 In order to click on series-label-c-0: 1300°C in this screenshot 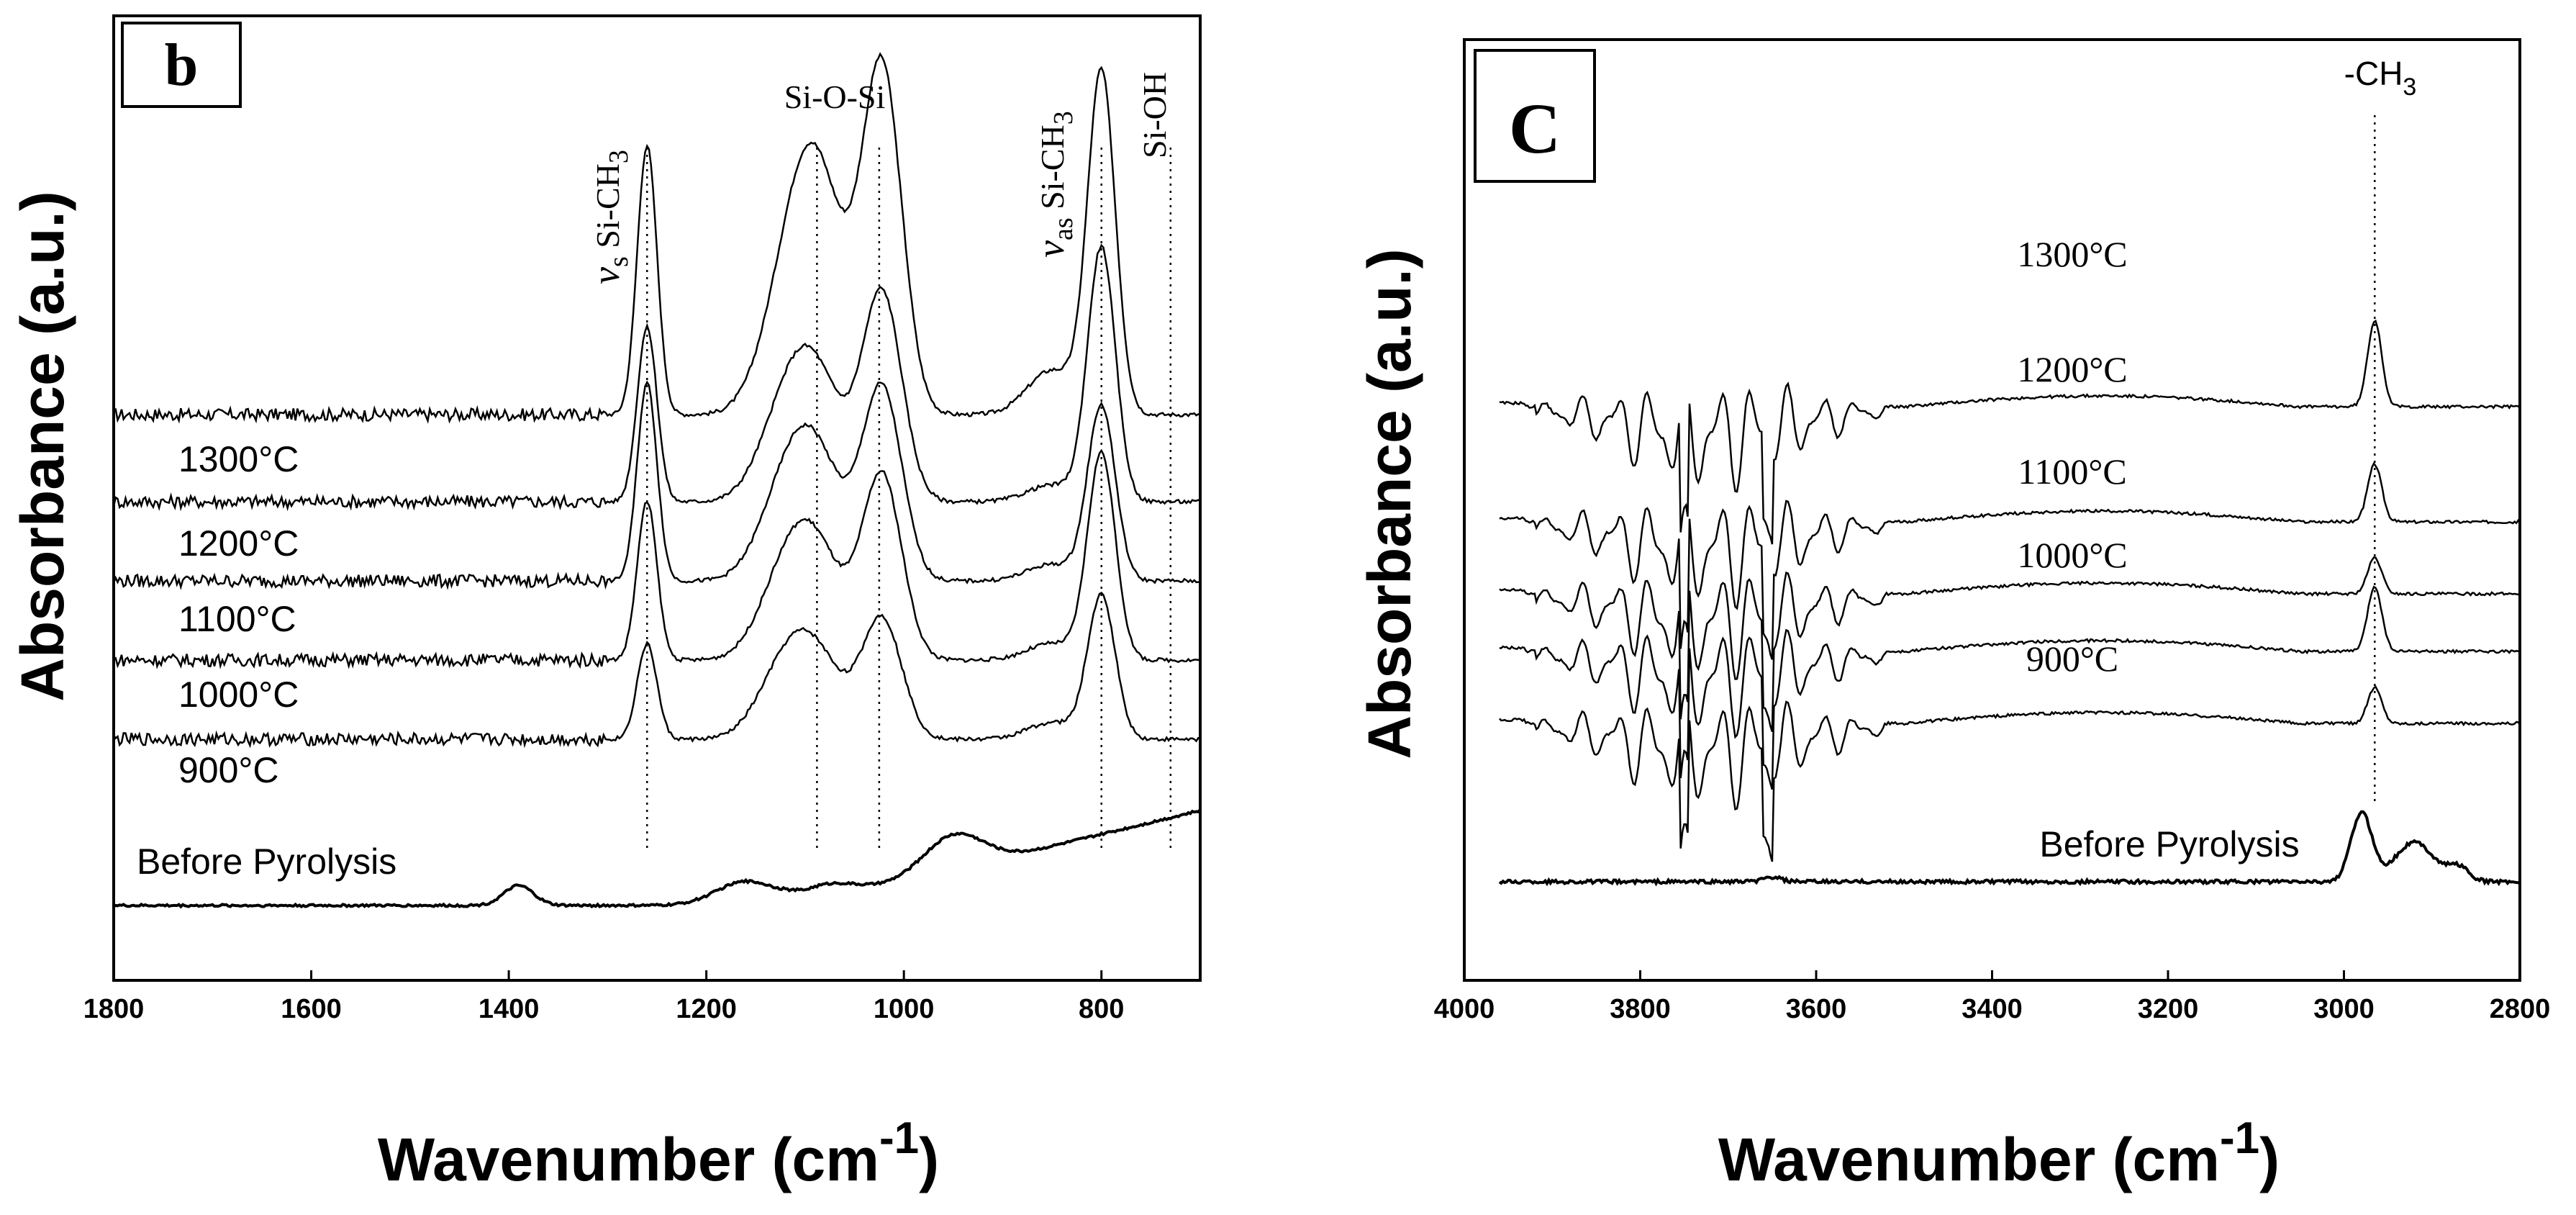, I will do `click(2072, 254)`.